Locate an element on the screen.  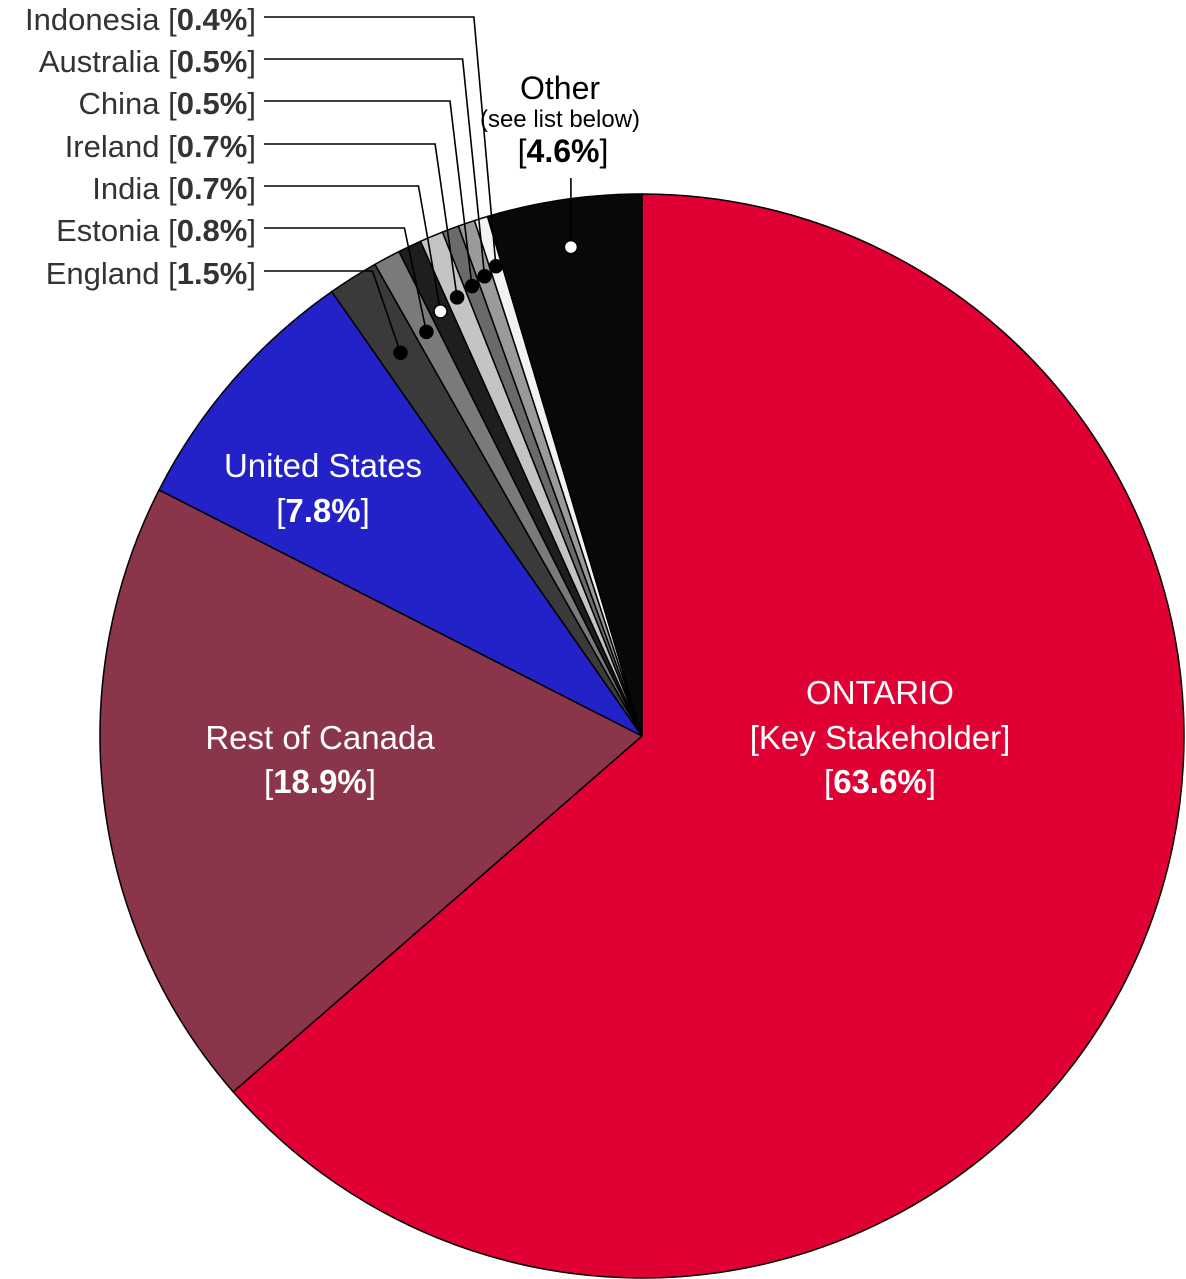
leader-line-australia is located at coordinates (375, 167).